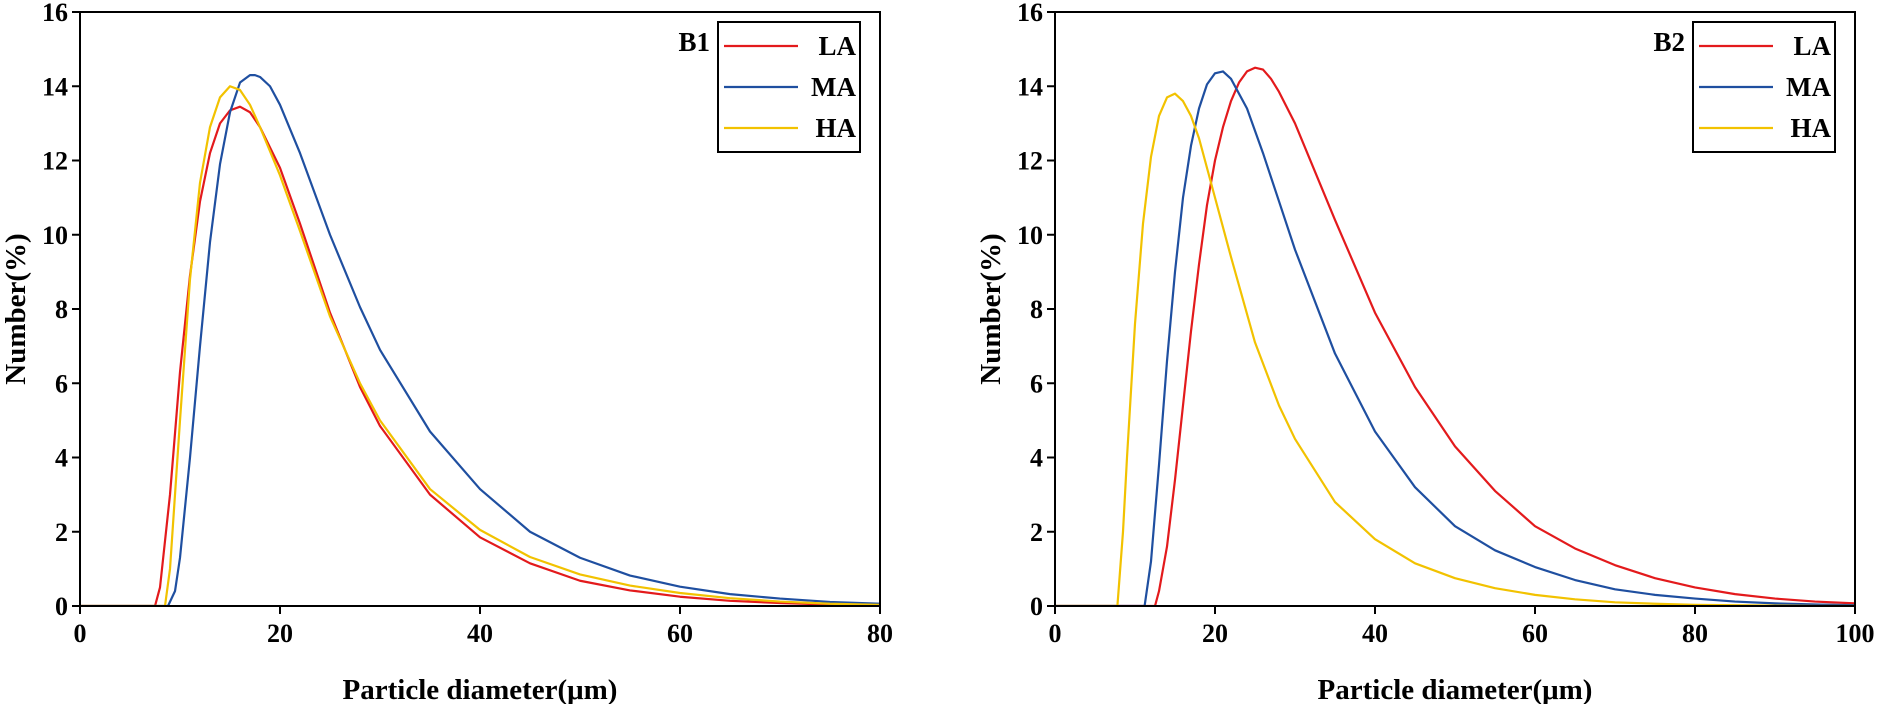 The height and width of the screenshot is (704, 1877). I want to click on x-tick-label: 100, so click(1855, 633).